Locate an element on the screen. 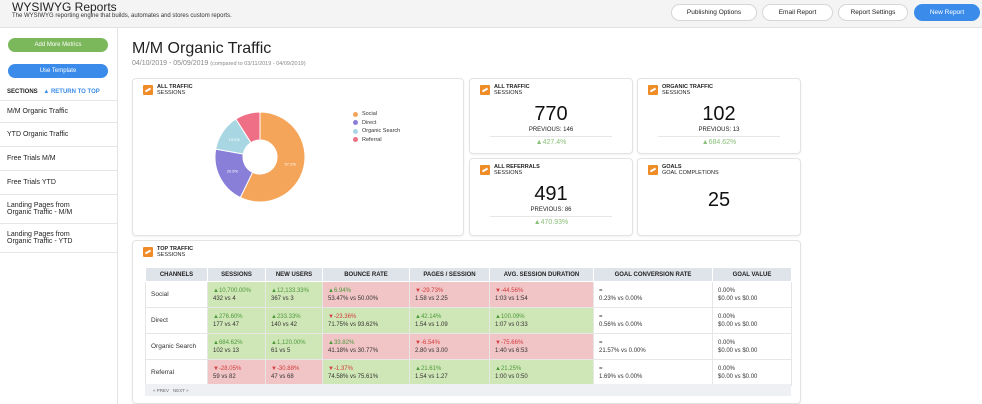 The image size is (982, 404). metric-cell-bounce-rate: ▼-1.37% 74.58% vs 75.61% is located at coordinates (366, 372).